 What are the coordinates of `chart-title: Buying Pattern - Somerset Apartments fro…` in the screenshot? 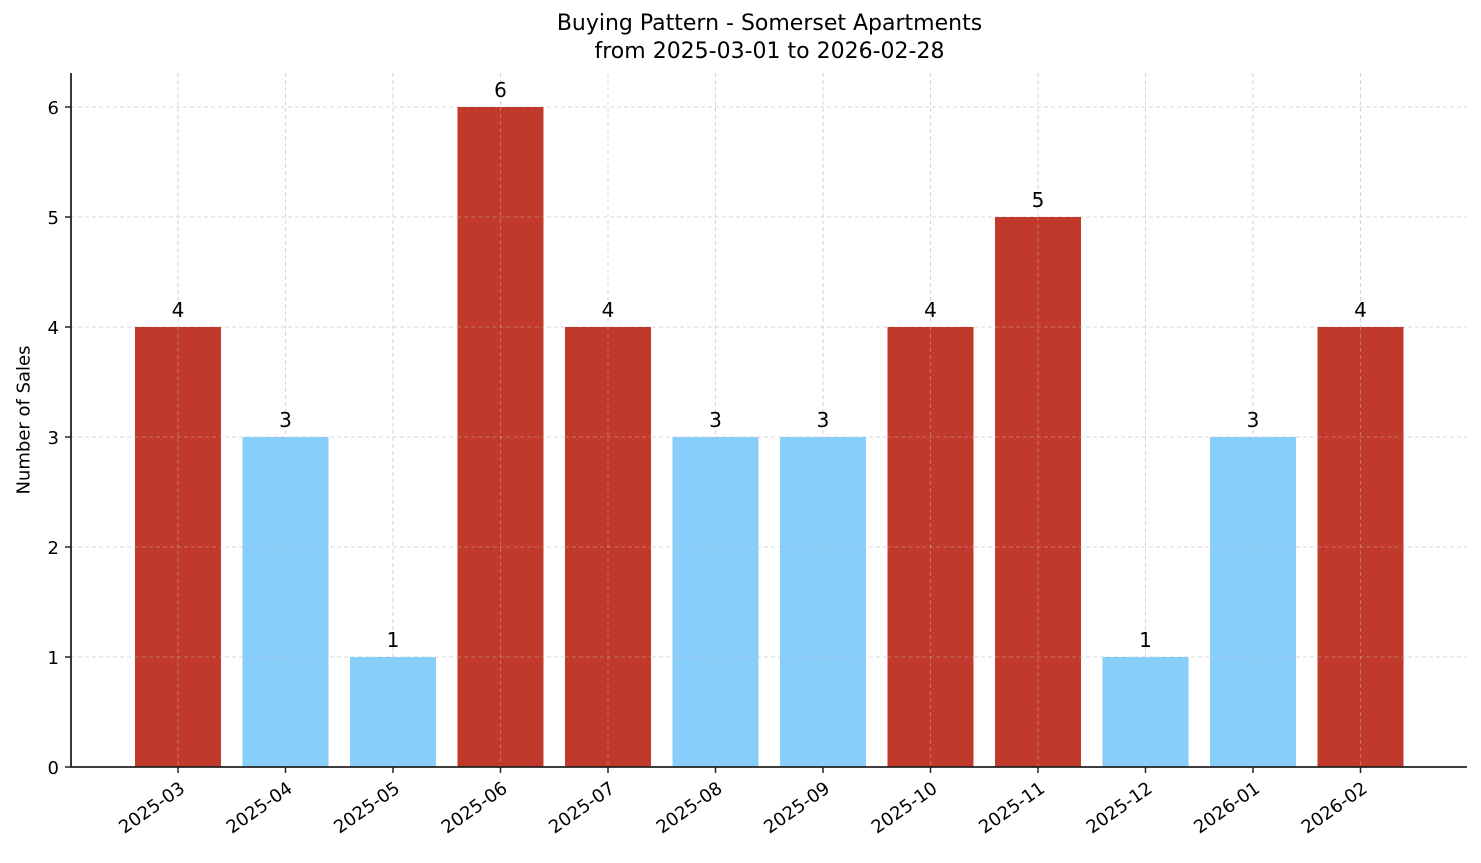 It's located at (740, 38).